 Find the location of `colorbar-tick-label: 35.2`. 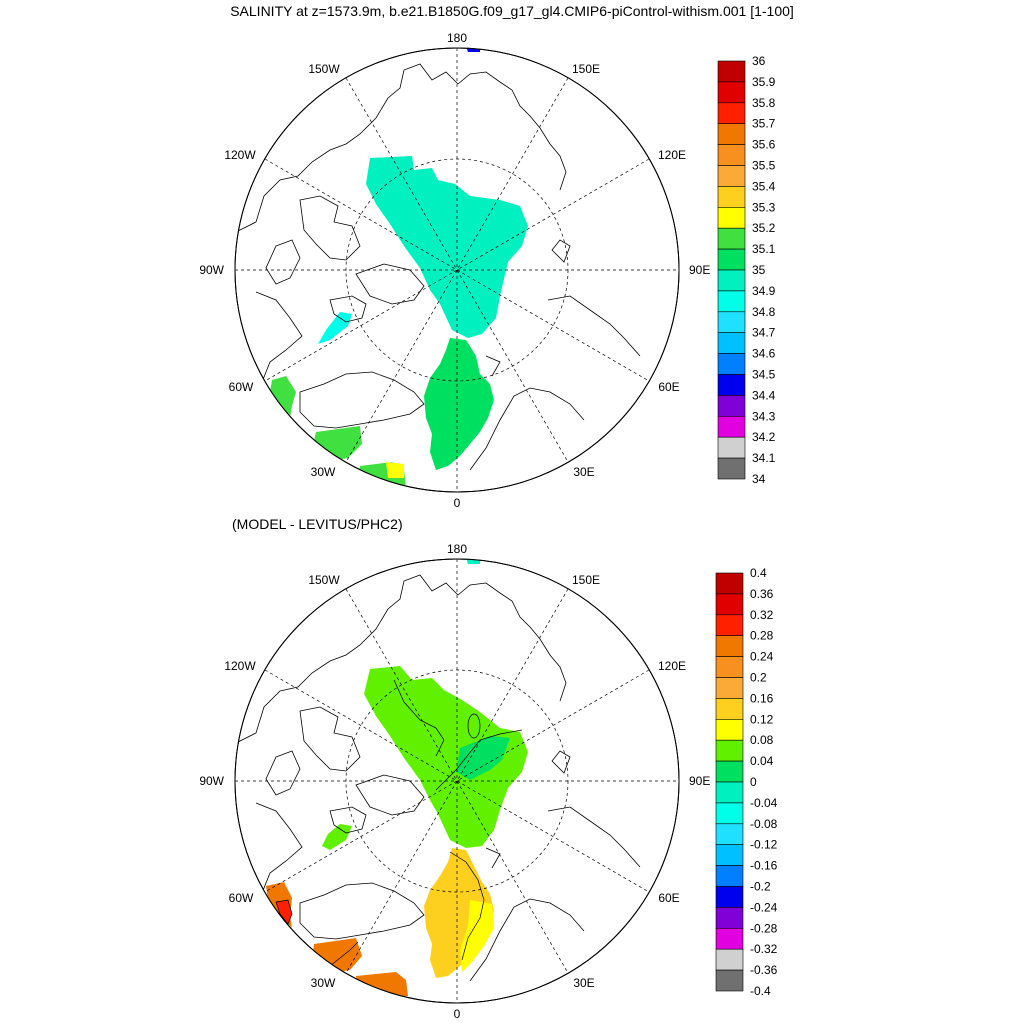

colorbar-tick-label: 35.2 is located at coordinates (764, 228).